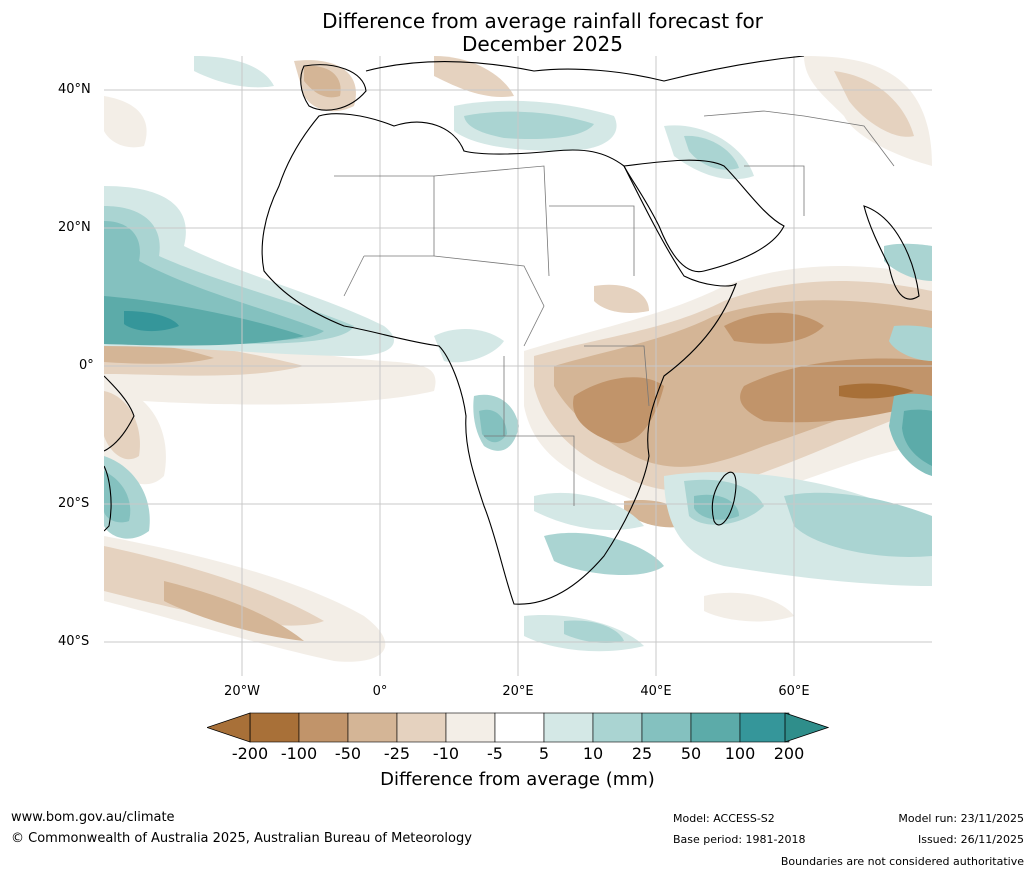  Describe the element at coordinates (380, 691) in the screenshot. I see `lon-label-0: 0°` at that location.